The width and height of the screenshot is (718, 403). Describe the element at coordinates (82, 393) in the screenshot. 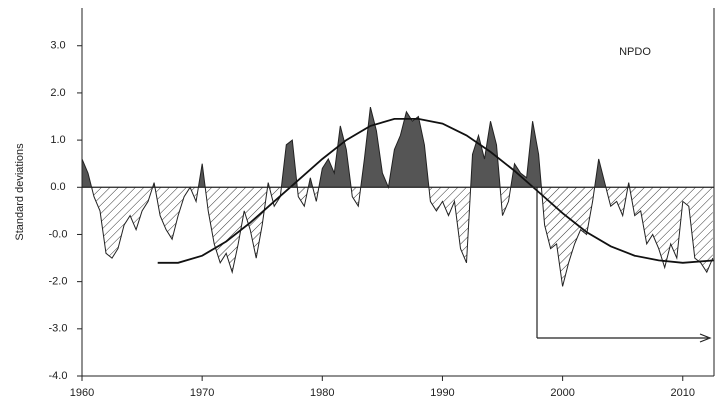

I see `x-tick-label: 1960` at that location.